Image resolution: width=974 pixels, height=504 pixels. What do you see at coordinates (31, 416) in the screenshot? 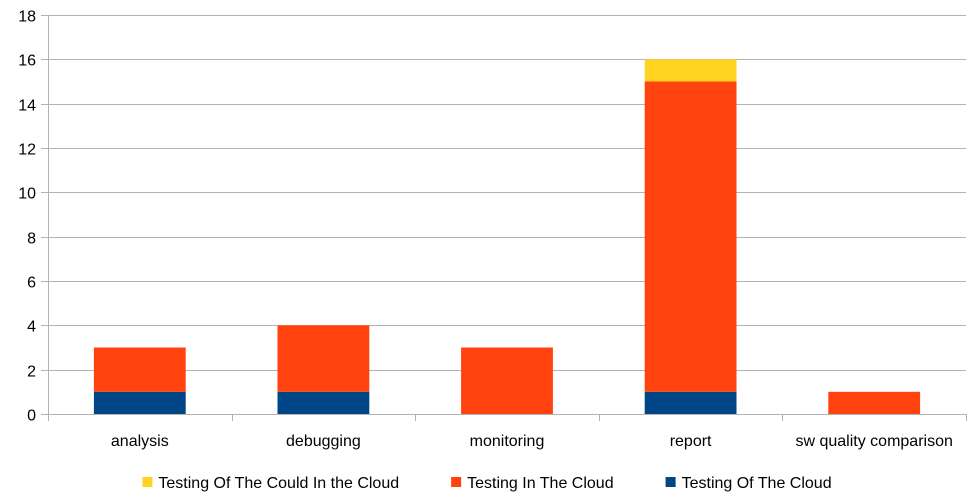
I see `y-tick-label: 0` at bounding box center [31, 416].